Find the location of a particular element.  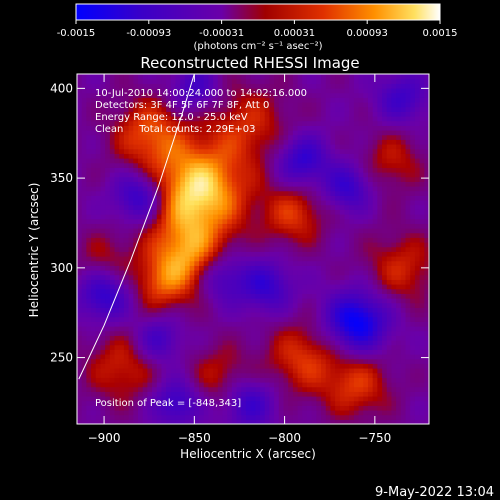

colorbar-tick-label: -0.0015 is located at coordinates (76, 33).